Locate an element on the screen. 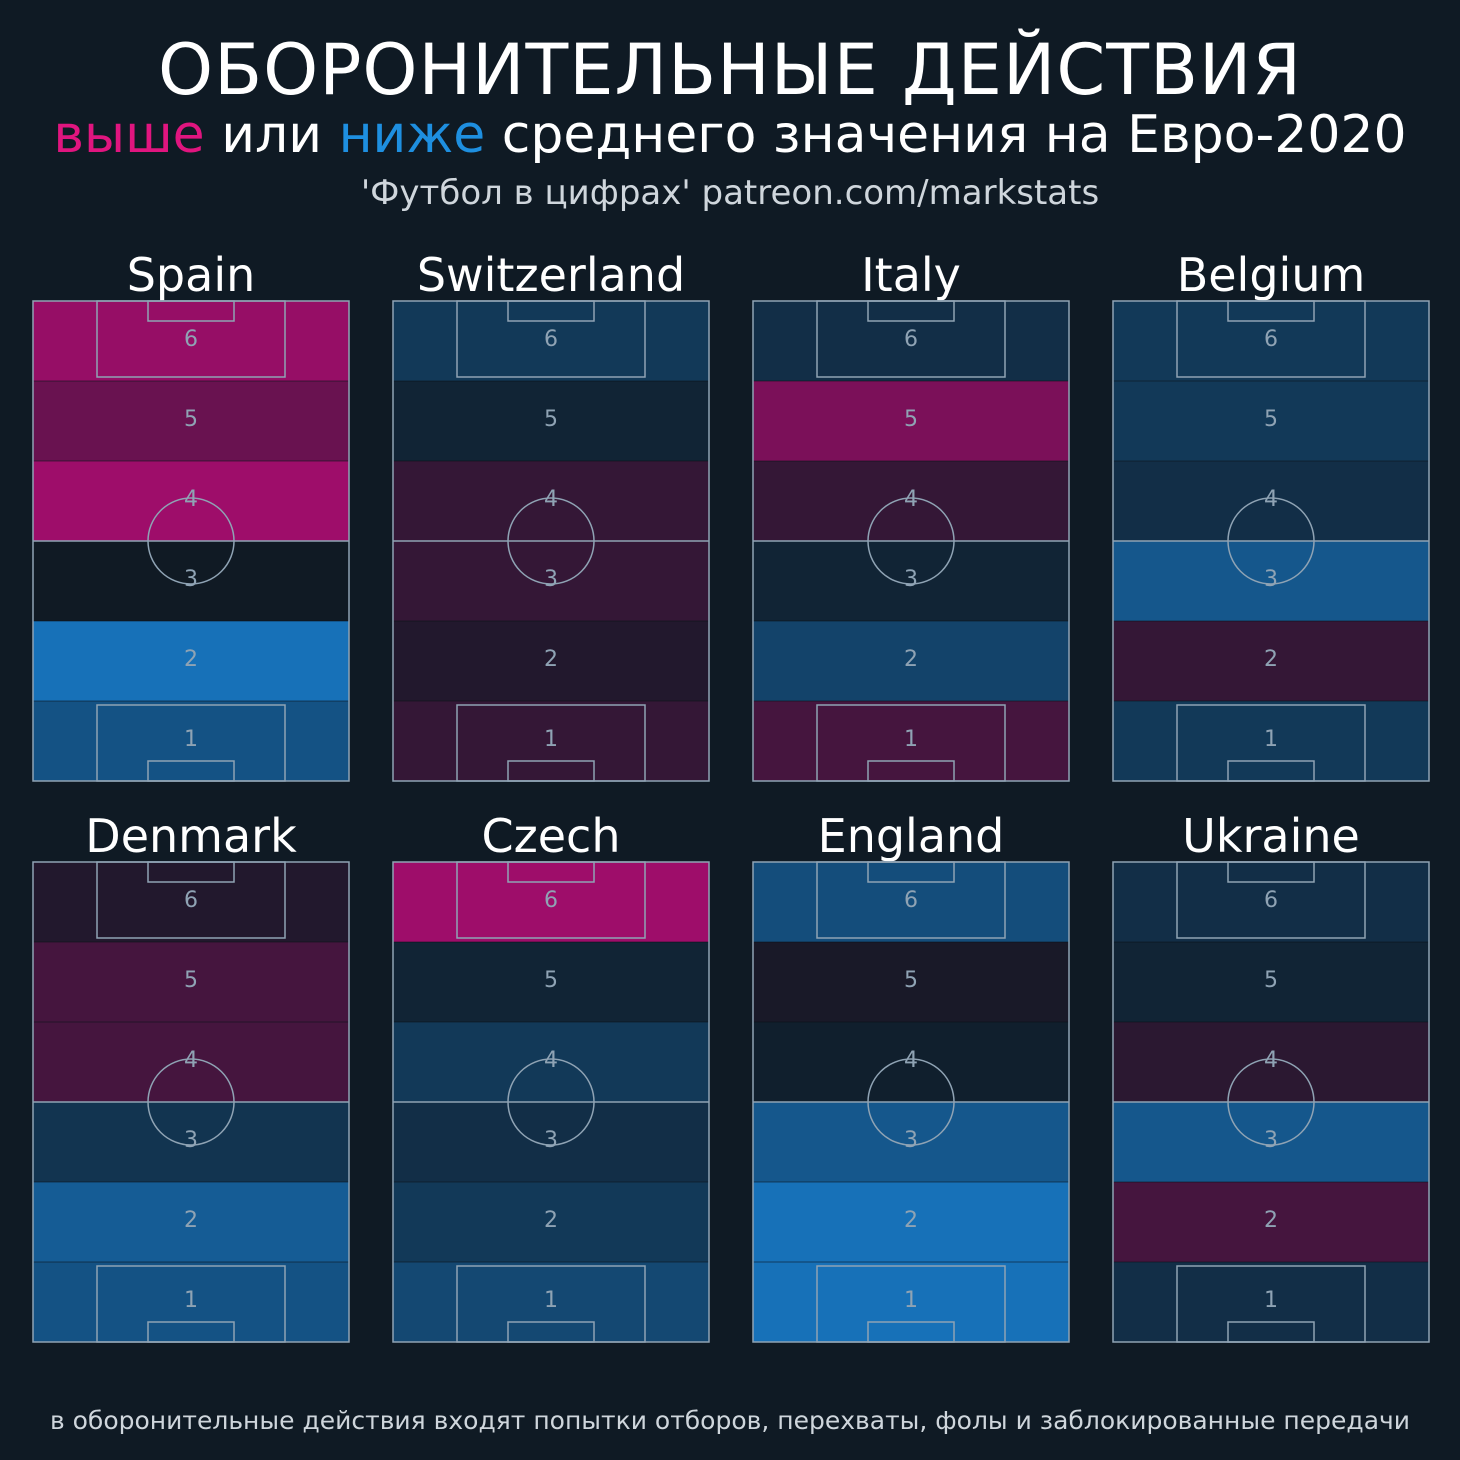  chart-title: ОБОРОНИТЕЛЬНЫЕ ДЕЙСТВИЯ is located at coordinates (730, 70).